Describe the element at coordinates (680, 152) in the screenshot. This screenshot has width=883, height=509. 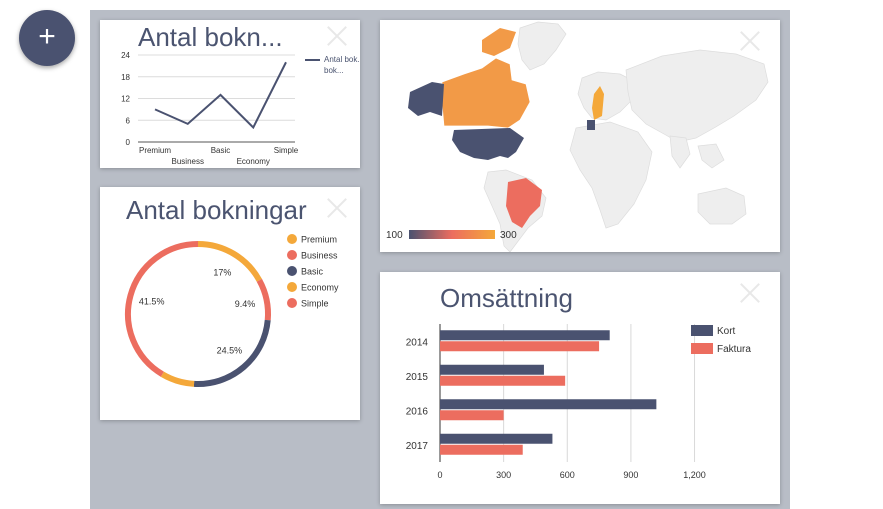
I see `india-shape` at that location.